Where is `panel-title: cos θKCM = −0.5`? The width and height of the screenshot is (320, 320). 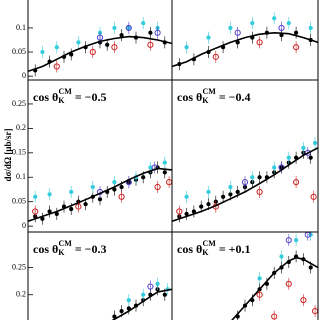 panel-title: cos θKCM = −0.5 is located at coordinates (70, 96).